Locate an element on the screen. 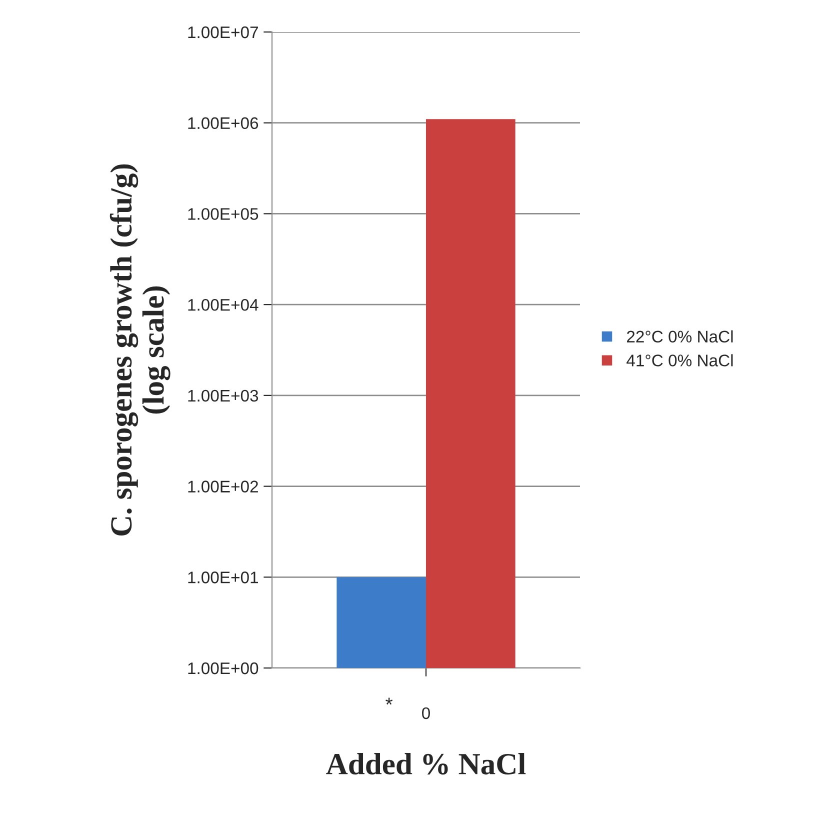  x-axis-title: Added % NaCl is located at coordinates (426, 763).